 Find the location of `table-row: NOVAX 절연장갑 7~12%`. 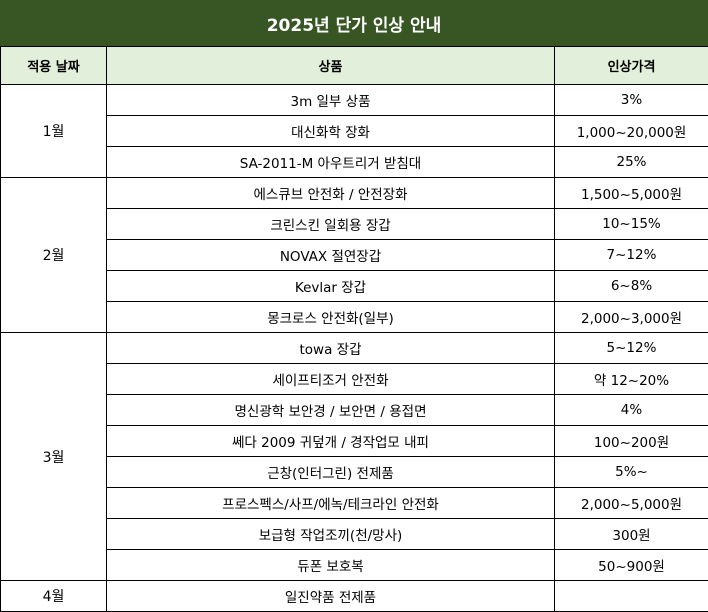

table-row: NOVAX 절연장갑 7~12% is located at coordinates (354, 255).